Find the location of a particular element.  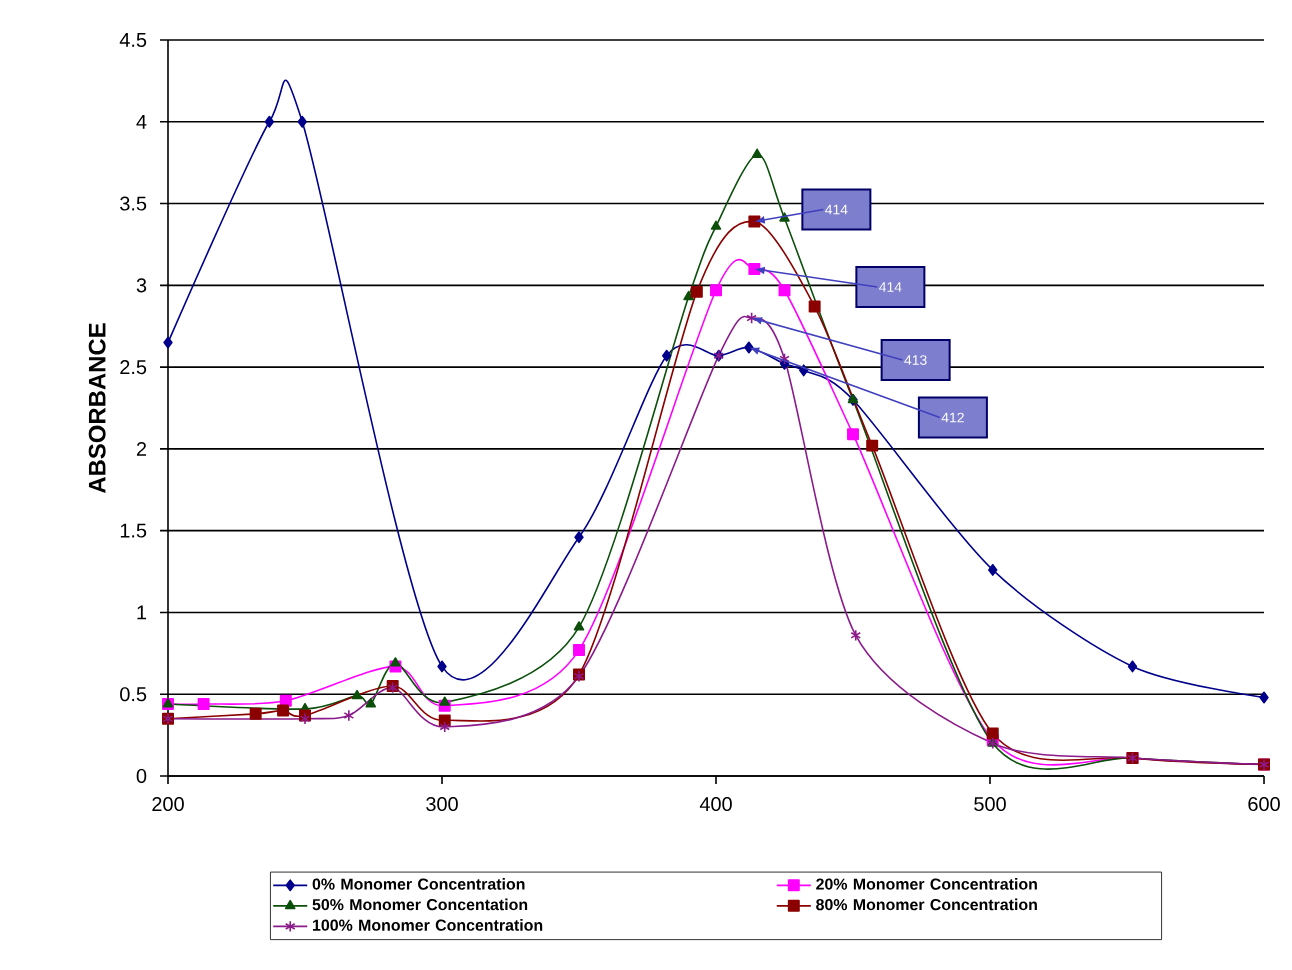

y-axis-title: ABSORBANCE is located at coordinates (97, 408).